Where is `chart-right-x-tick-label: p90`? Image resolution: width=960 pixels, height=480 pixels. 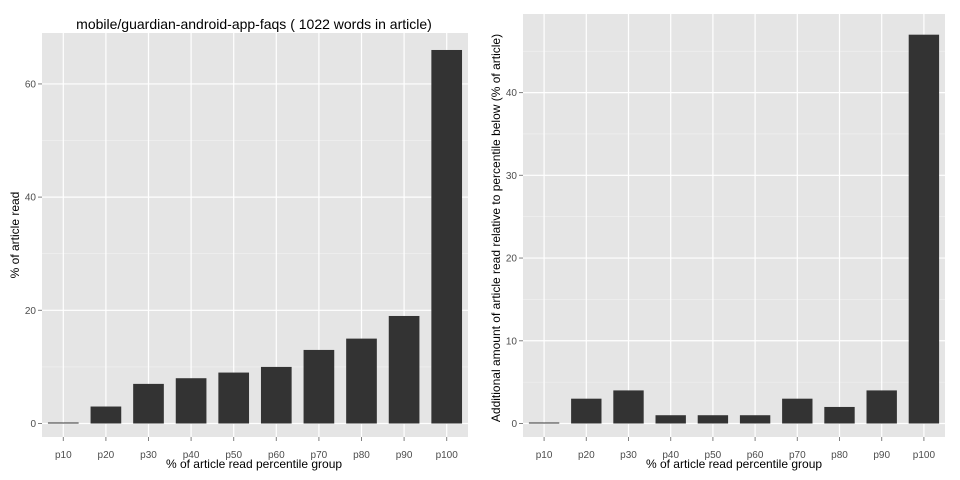 chart-right-x-tick-label: p90 is located at coordinates (881, 455).